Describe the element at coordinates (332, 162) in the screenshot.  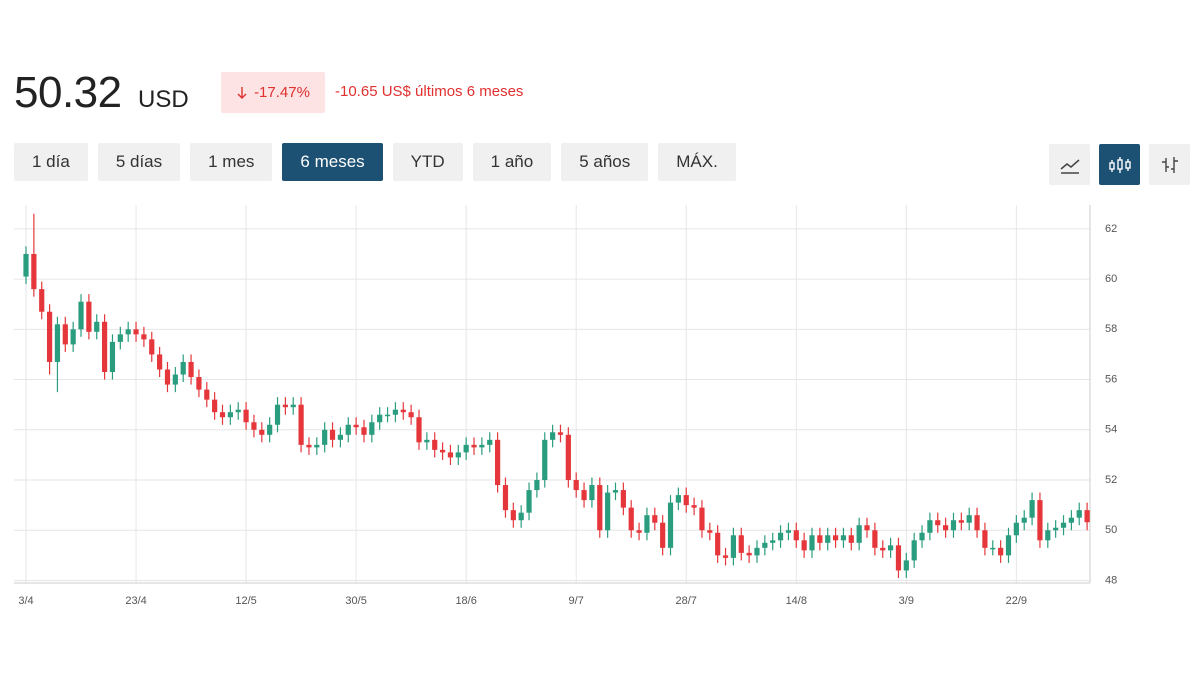
I see `range-tab: 6 meses` at that location.